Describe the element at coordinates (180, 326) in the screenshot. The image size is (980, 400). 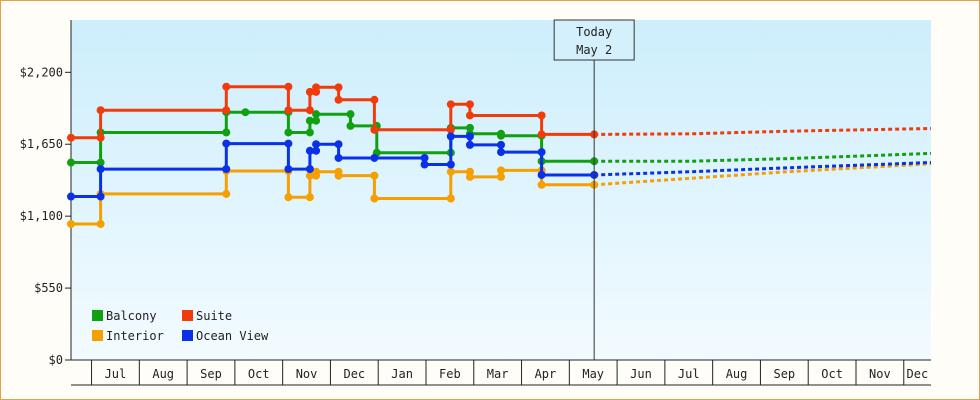
I see `legend: Balcony Suite Interior Ocean View` at that location.